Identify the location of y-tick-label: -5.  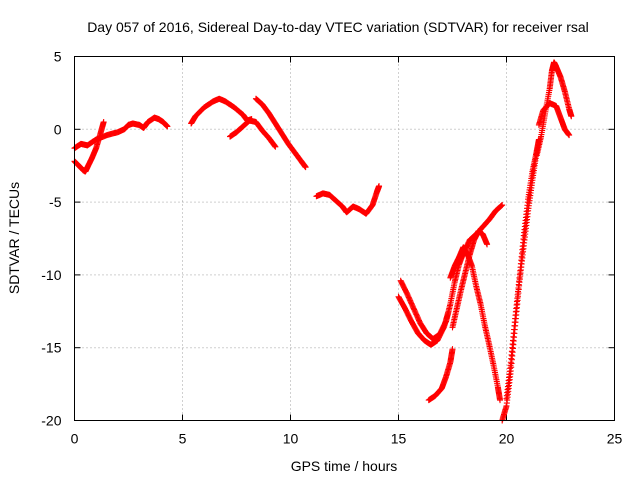
(55, 202).